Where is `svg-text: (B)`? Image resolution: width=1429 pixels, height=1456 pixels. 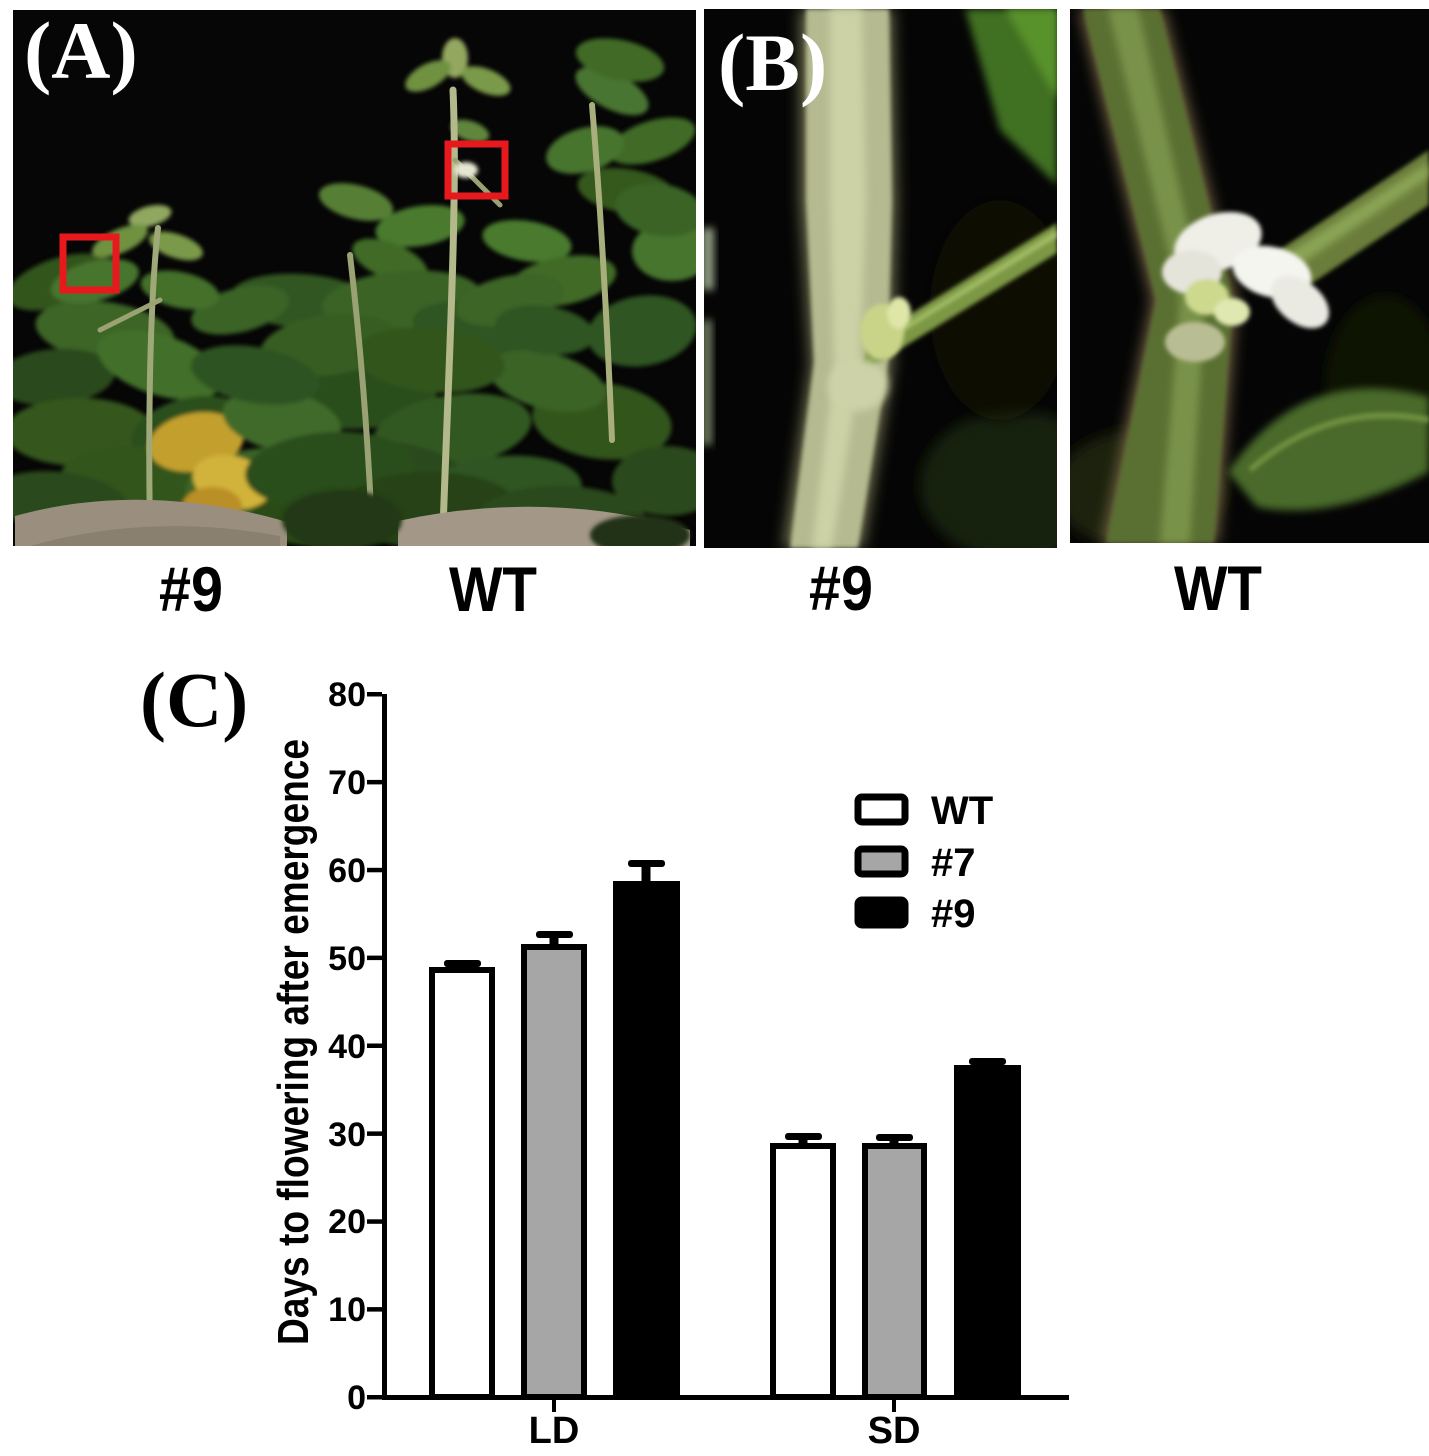
svg-text: (B) is located at coordinates (772, 62).